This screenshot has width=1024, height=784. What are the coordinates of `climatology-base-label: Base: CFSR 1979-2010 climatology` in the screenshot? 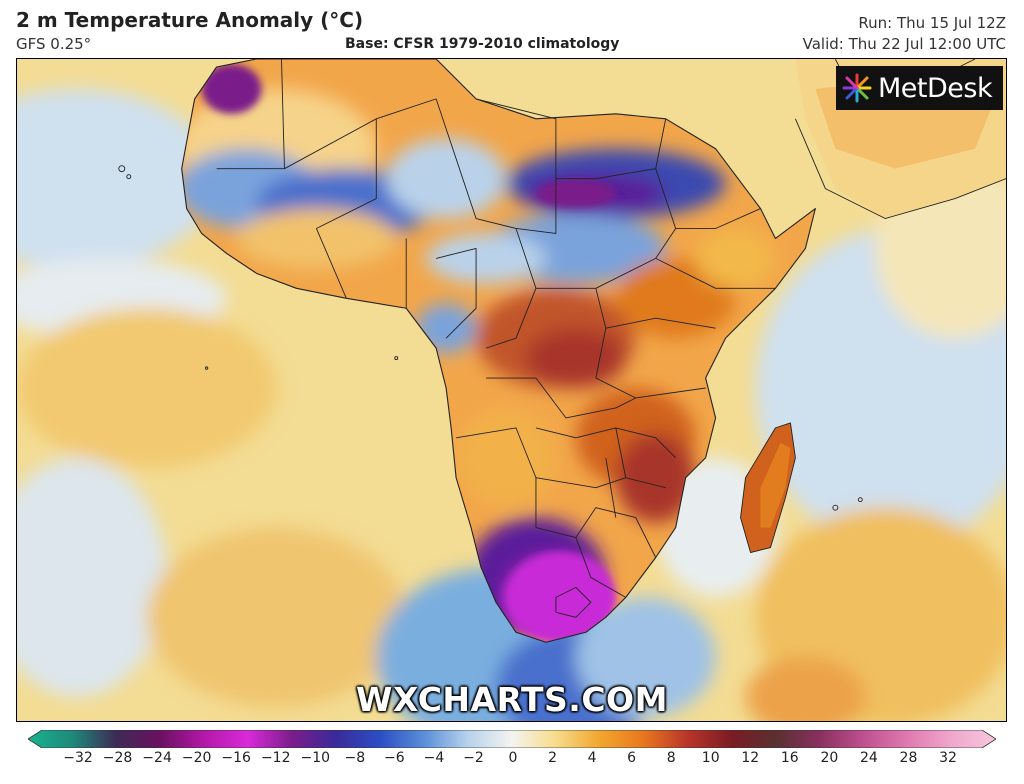 It's located at (482, 44).